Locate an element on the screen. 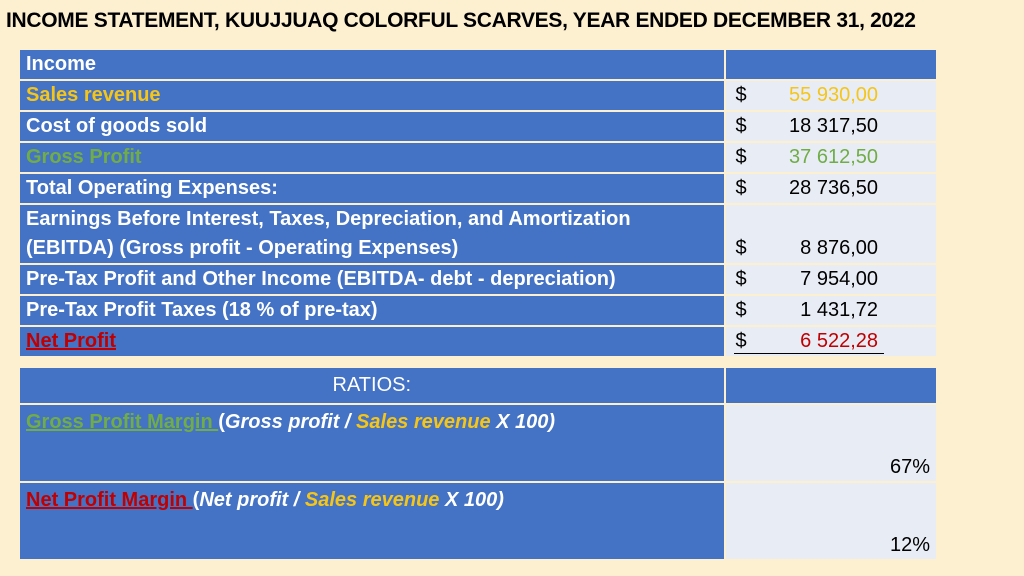  amount: 6 522,28 is located at coordinates (839, 341).